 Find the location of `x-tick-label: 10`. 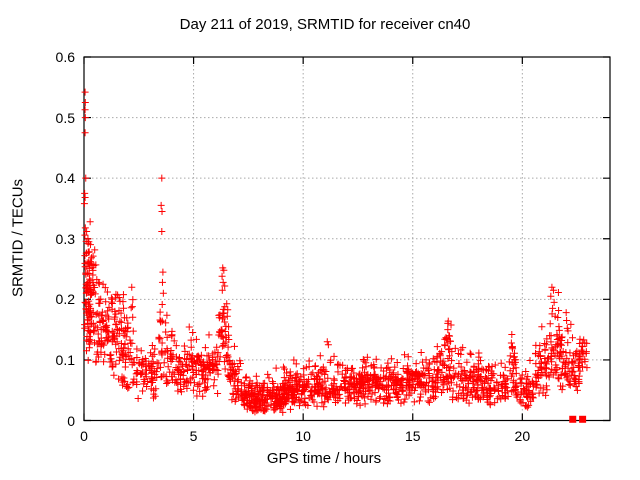

x-tick-label: 10 is located at coordinates (303, 436).